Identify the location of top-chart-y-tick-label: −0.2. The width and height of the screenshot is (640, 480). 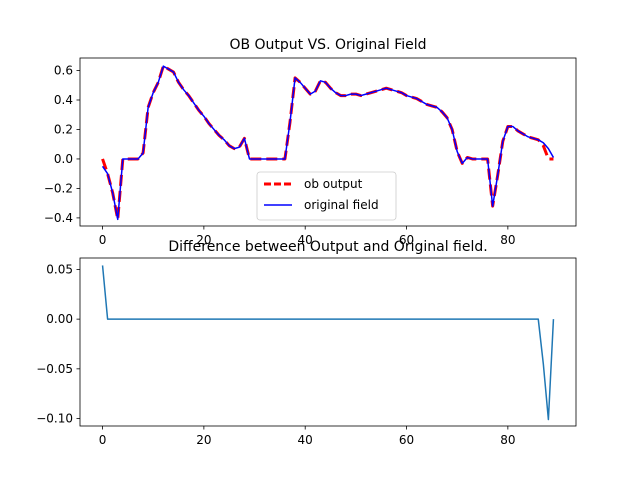
(58, 188).